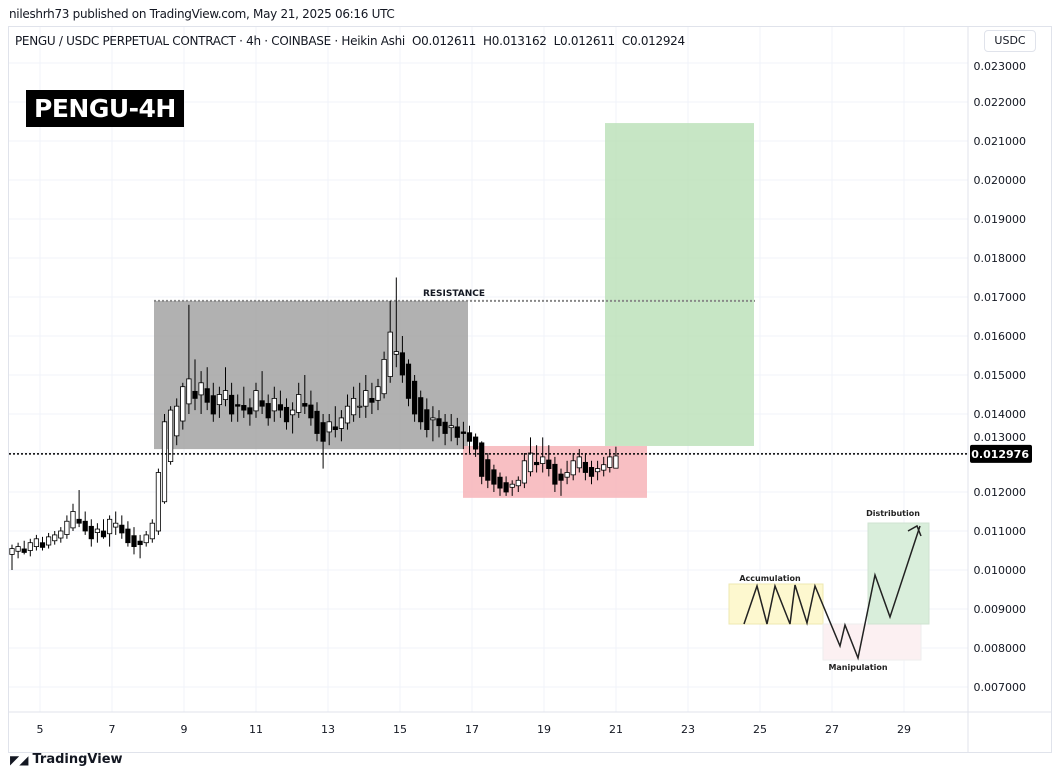 The height and width of the screenshot is (778, 1060). Describe the element at coordinates (1000, 141) in the screenshot. I see `y-tick-label: 0.021000` at that location.